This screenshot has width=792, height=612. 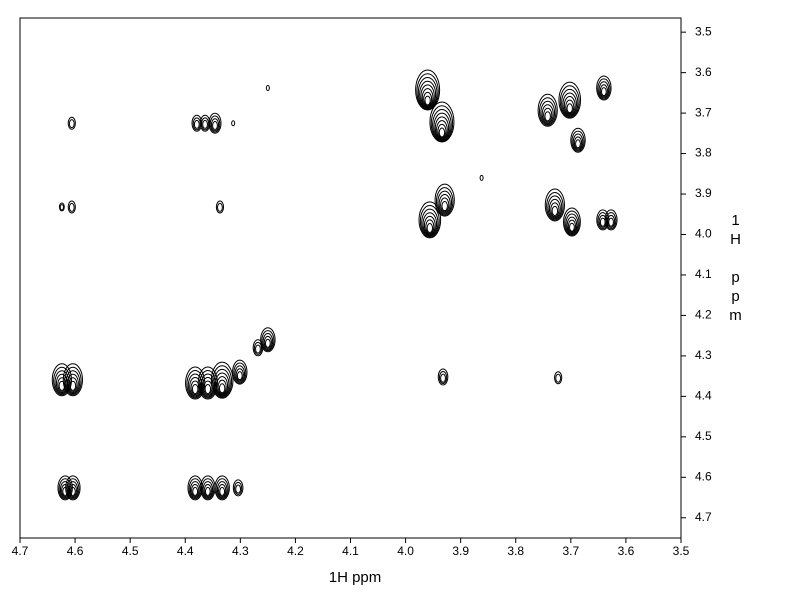 What do you see at coordinates (130, 551) in the screenshot?
I see `x-tick-label: 4.5` at bounding box center [130, 551].